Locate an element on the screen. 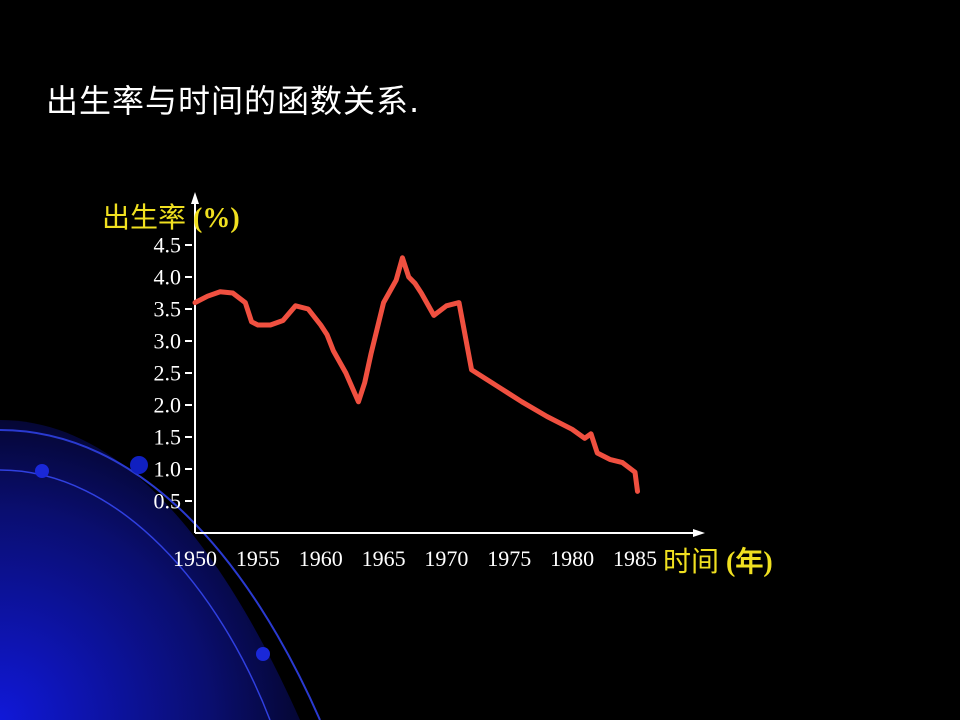  decor-blue-swoosh is located at coordinates (150, 570).